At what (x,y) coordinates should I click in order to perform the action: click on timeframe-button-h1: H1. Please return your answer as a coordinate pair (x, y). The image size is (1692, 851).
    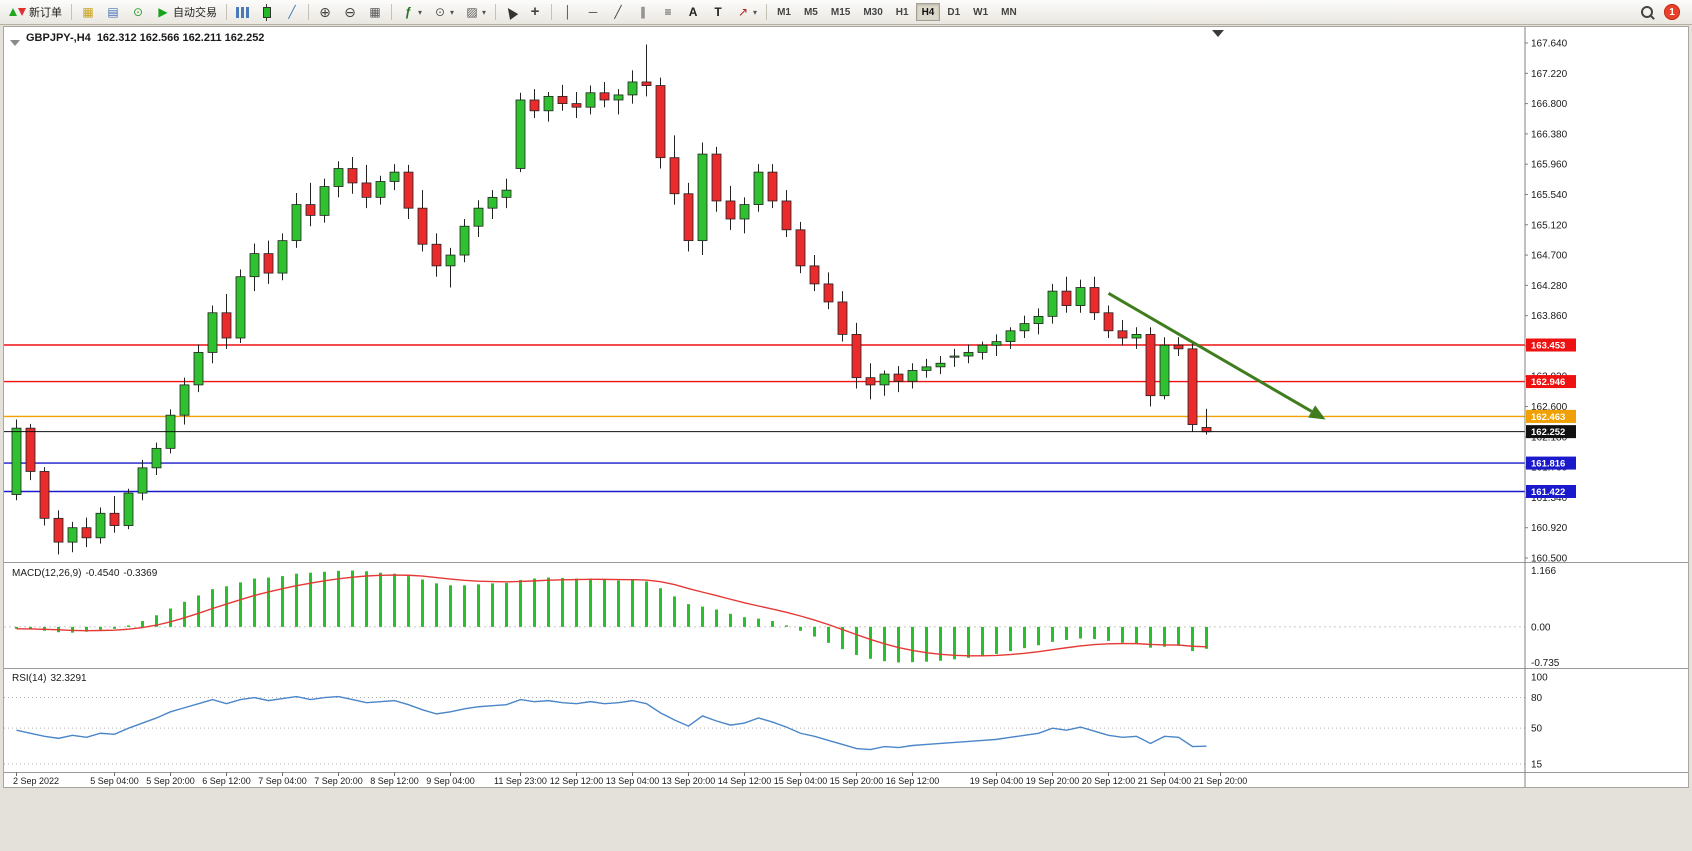
    Looking at the image, I should click on (902, 12).